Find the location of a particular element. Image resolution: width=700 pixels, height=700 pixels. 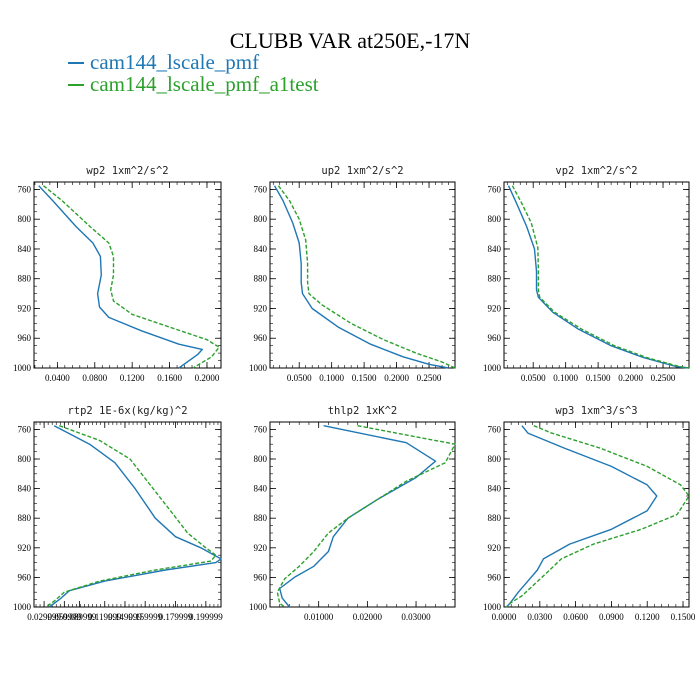

x-tick-label: 0.03000 is located at coordinates (416, 617).